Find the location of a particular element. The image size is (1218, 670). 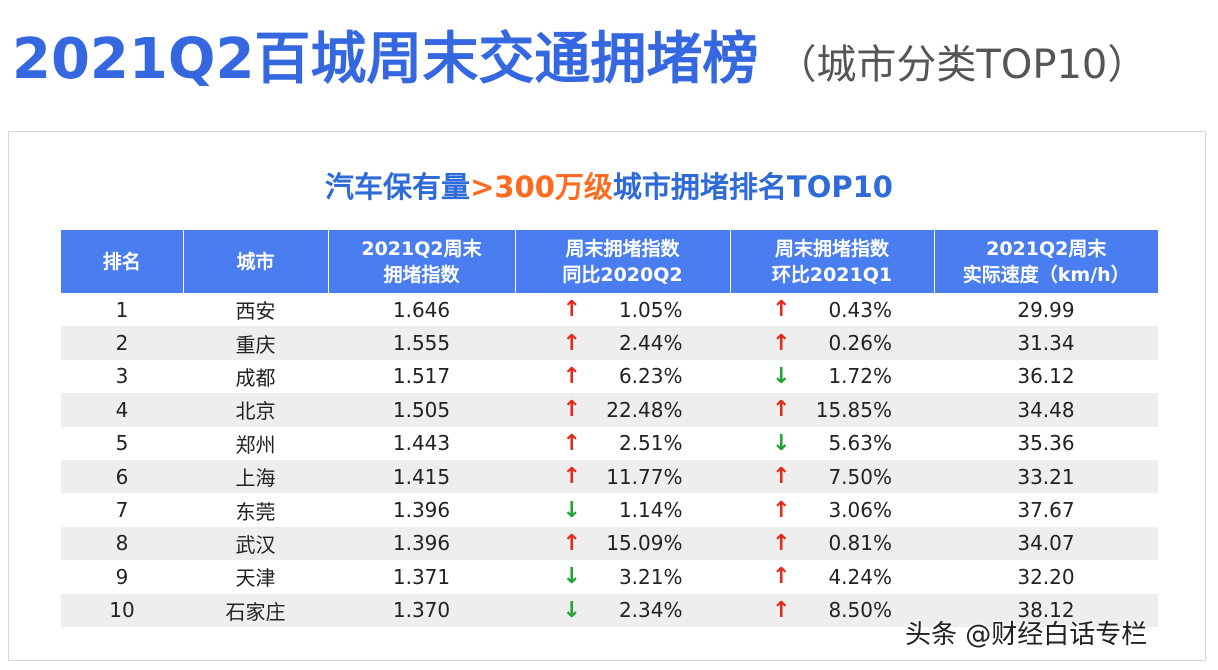

column-header-line: 城市 is located at coordinates (255, 261).